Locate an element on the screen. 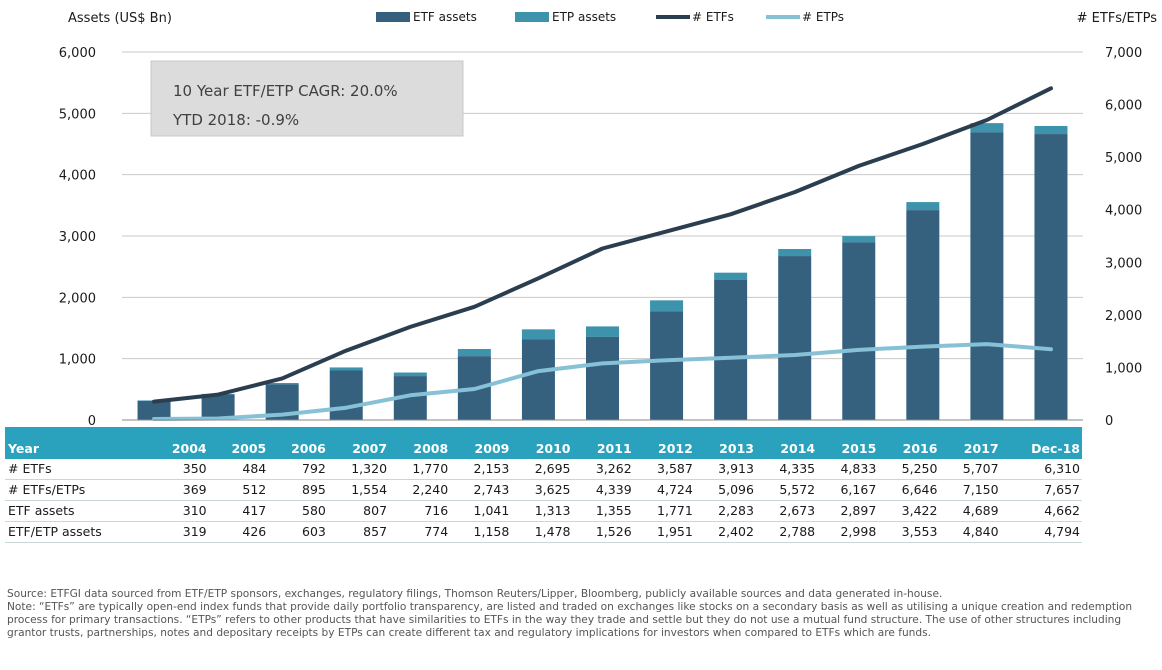 The width and height of the screenshot is (1162, 670). value-cell: 417 is located at coordinates (238, 511).